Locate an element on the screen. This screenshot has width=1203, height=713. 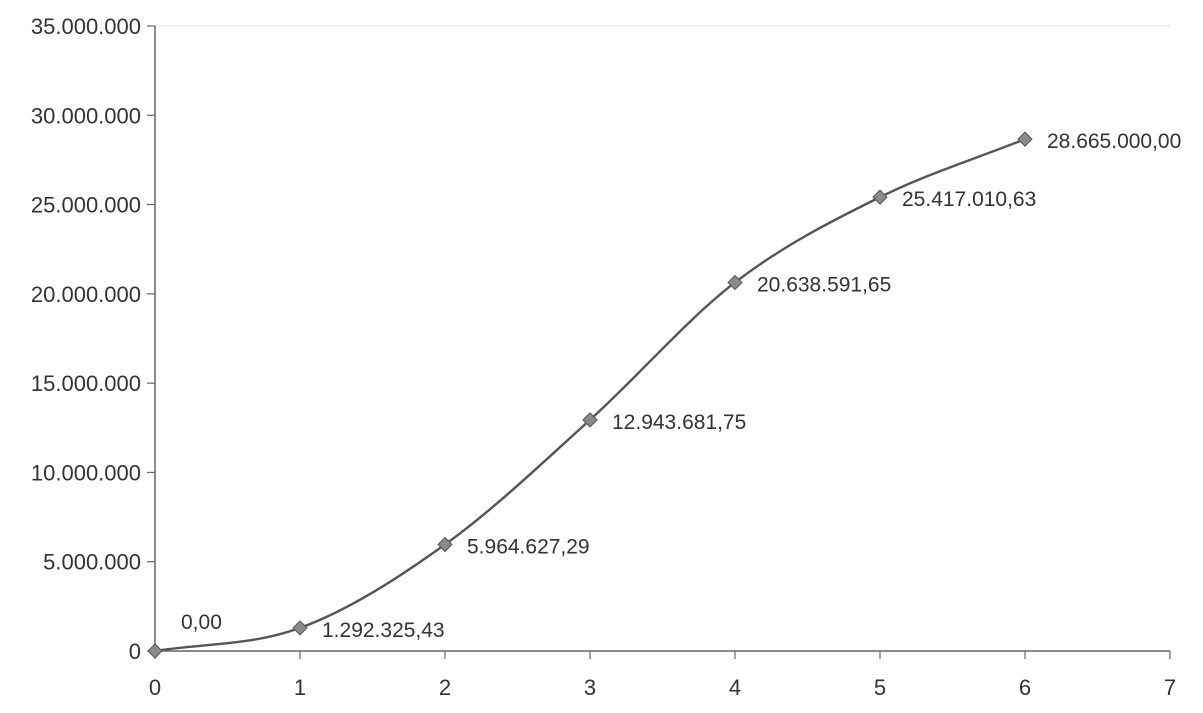
x-tick-label: 3 is located at coordinates (590, 687).